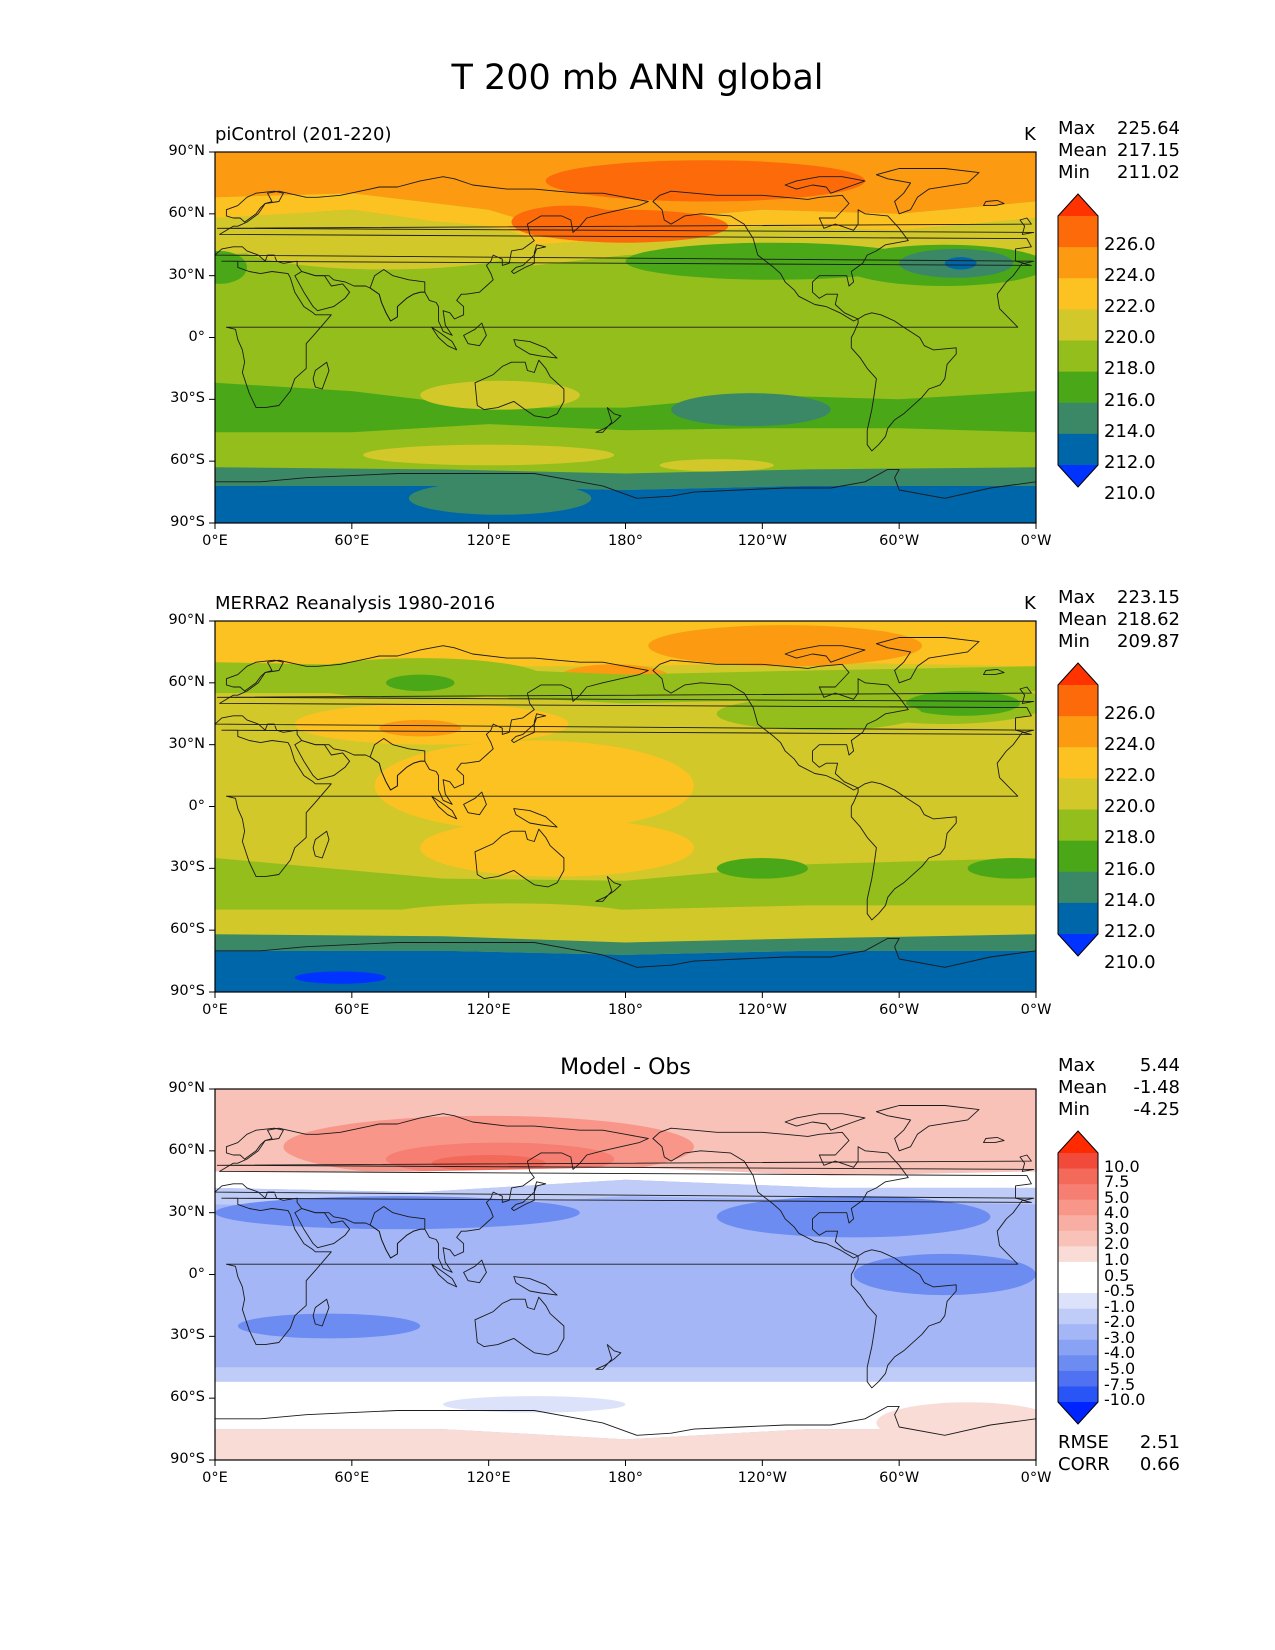 Image resolution: width=1275 pixels, height=1650 pixels. What do you see at coordinates (1130, 900) in the screenshot?
I see `colorbar-tick-label: 214.0` at bounding box center [1130, 900].